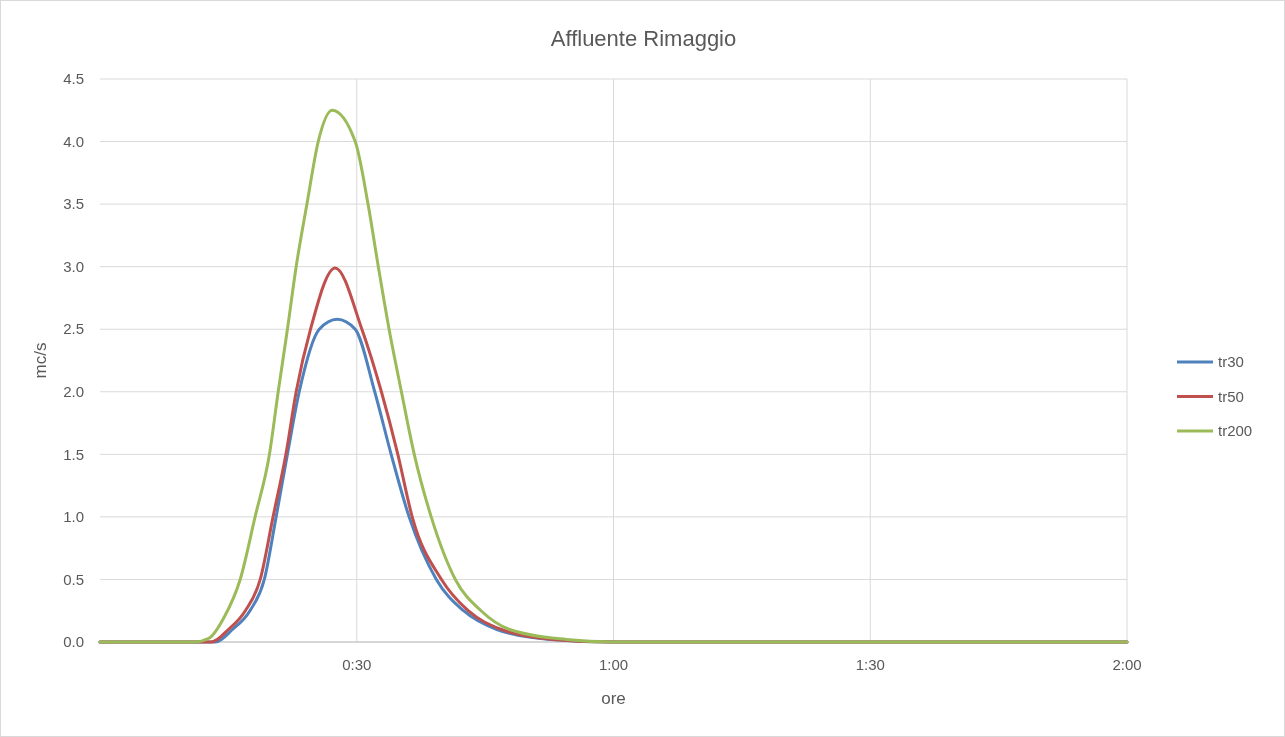 The height and width of the screenshot is (737, 1285). What do you see at coordinates (73, 141) in the screenshot?
I see `y-tick-label: 4.0` at bounding box center [73, 141].